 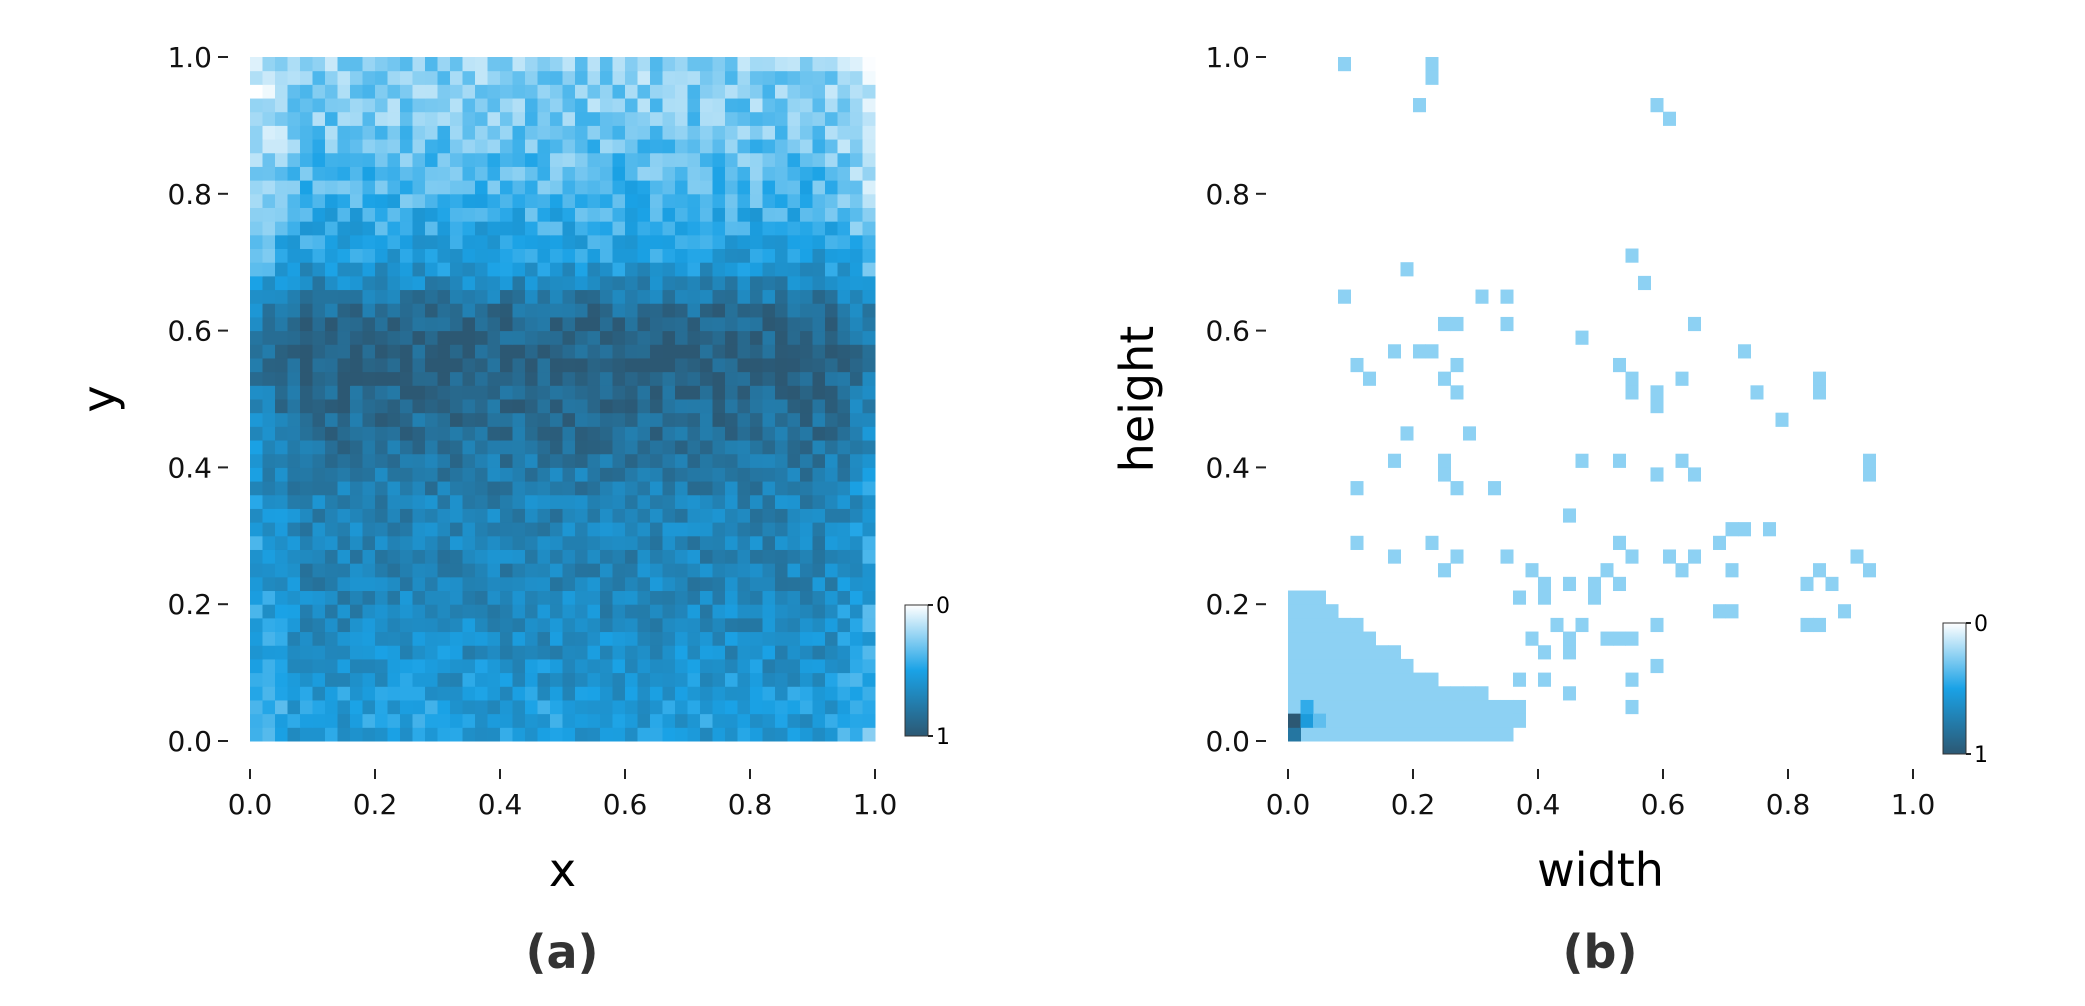 What do you see at coordinates (1227, 604) in the screenshot?
I see `panel-b-y-tick-label: 0.2` at bounding box center [1227, 604].